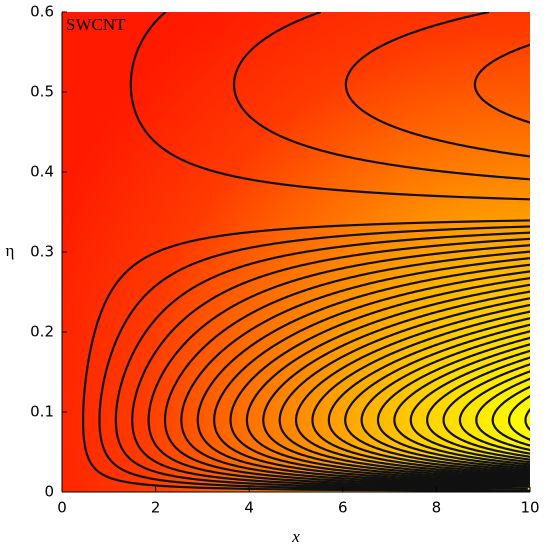  I want to click on x-tick-label: 8, so click(437, 508).